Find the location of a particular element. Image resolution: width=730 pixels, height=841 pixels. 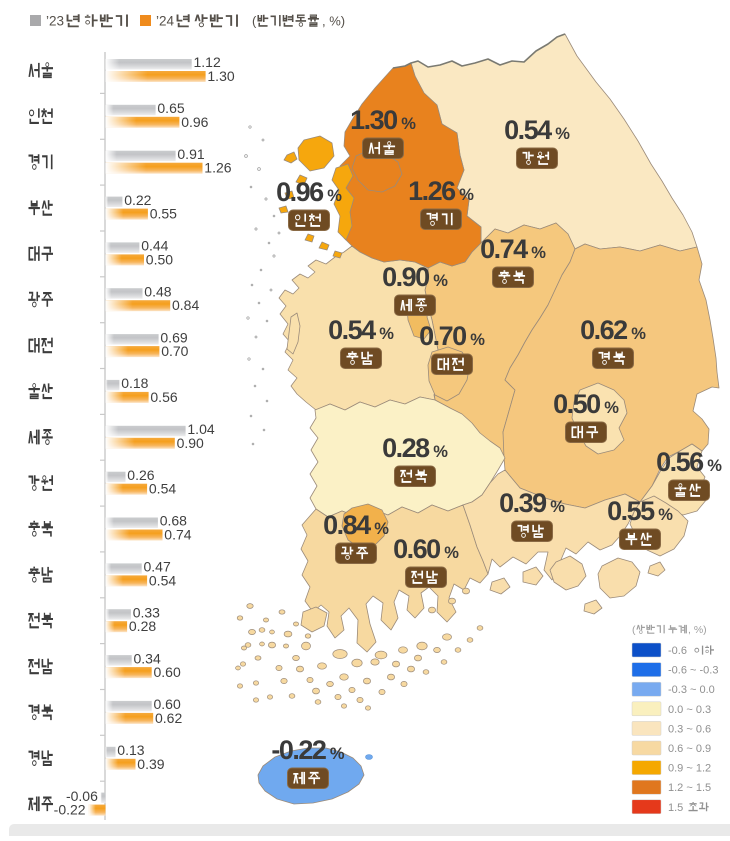

svg-text: 0.33 is located at coordinates (146, 612).